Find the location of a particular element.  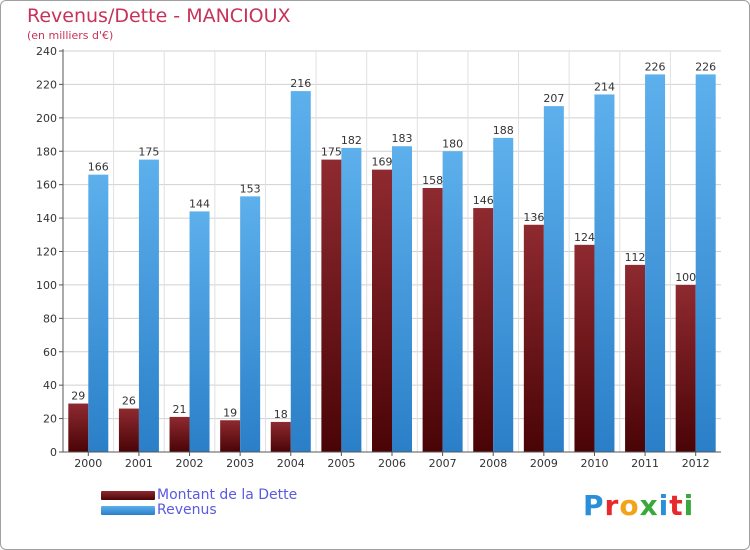

logo-letter: r is located at coordinates (612, 505).